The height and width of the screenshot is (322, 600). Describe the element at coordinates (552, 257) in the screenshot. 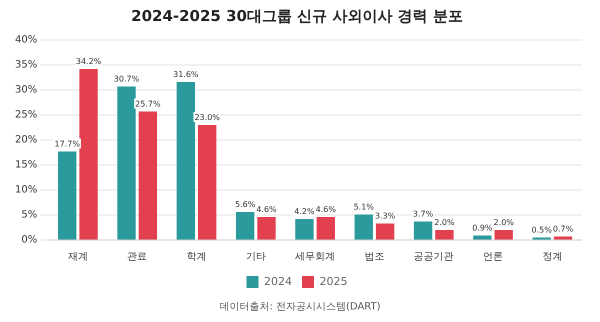

I see `x-tick-label: 정계` at that location.